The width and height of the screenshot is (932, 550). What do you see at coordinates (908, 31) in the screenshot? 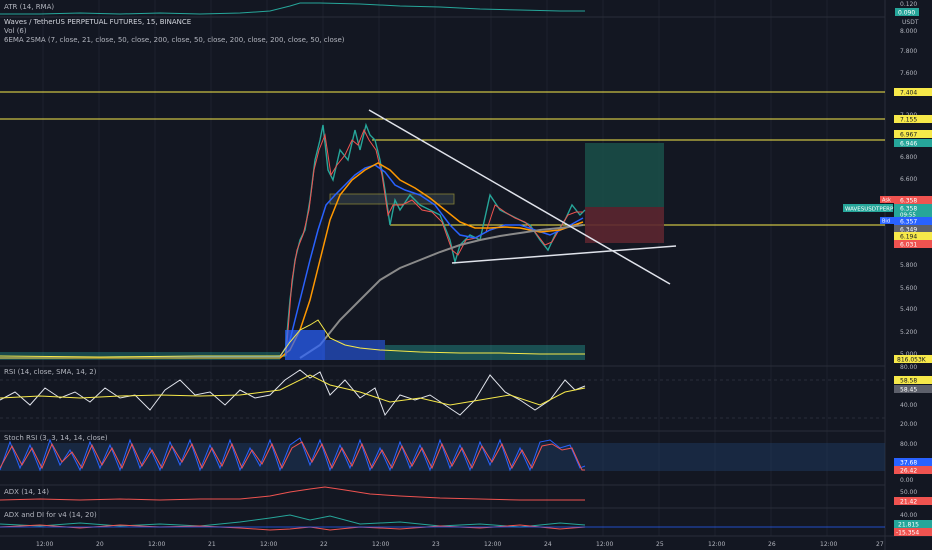
I see `price-tick: 8.000` at bounding box center [908, 31].